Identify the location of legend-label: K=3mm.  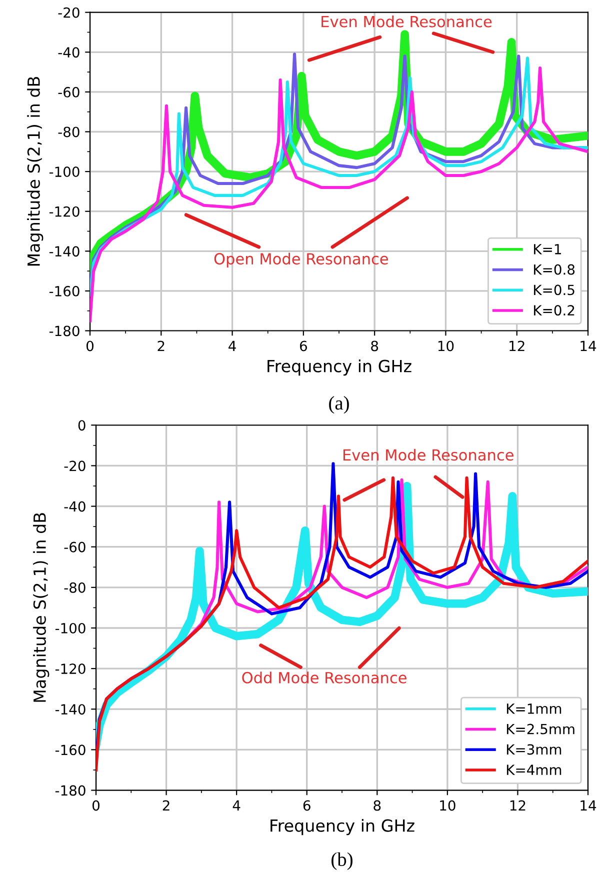
(534, 749).